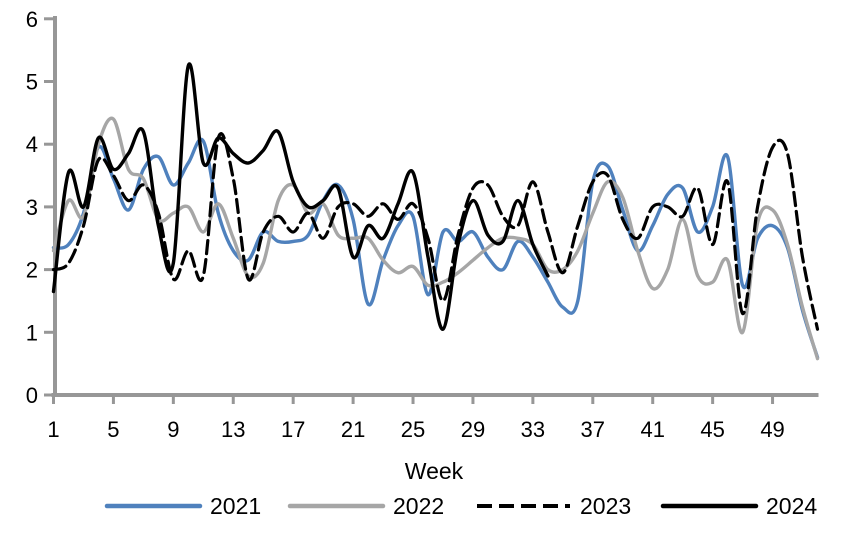 The image size is (852, 536). What do you see at coordinates (533, 429) in the screenshot?
I see `x-axis-tick-label: 33` at bounding box center [533, 429].